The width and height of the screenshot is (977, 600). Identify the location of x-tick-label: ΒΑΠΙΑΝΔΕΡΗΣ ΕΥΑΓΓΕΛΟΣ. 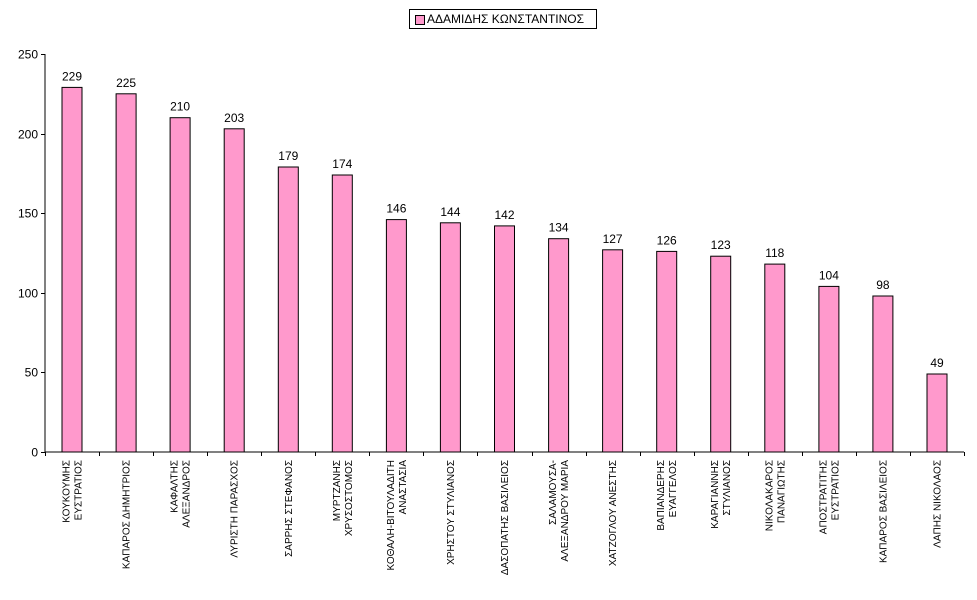
(667, 495).